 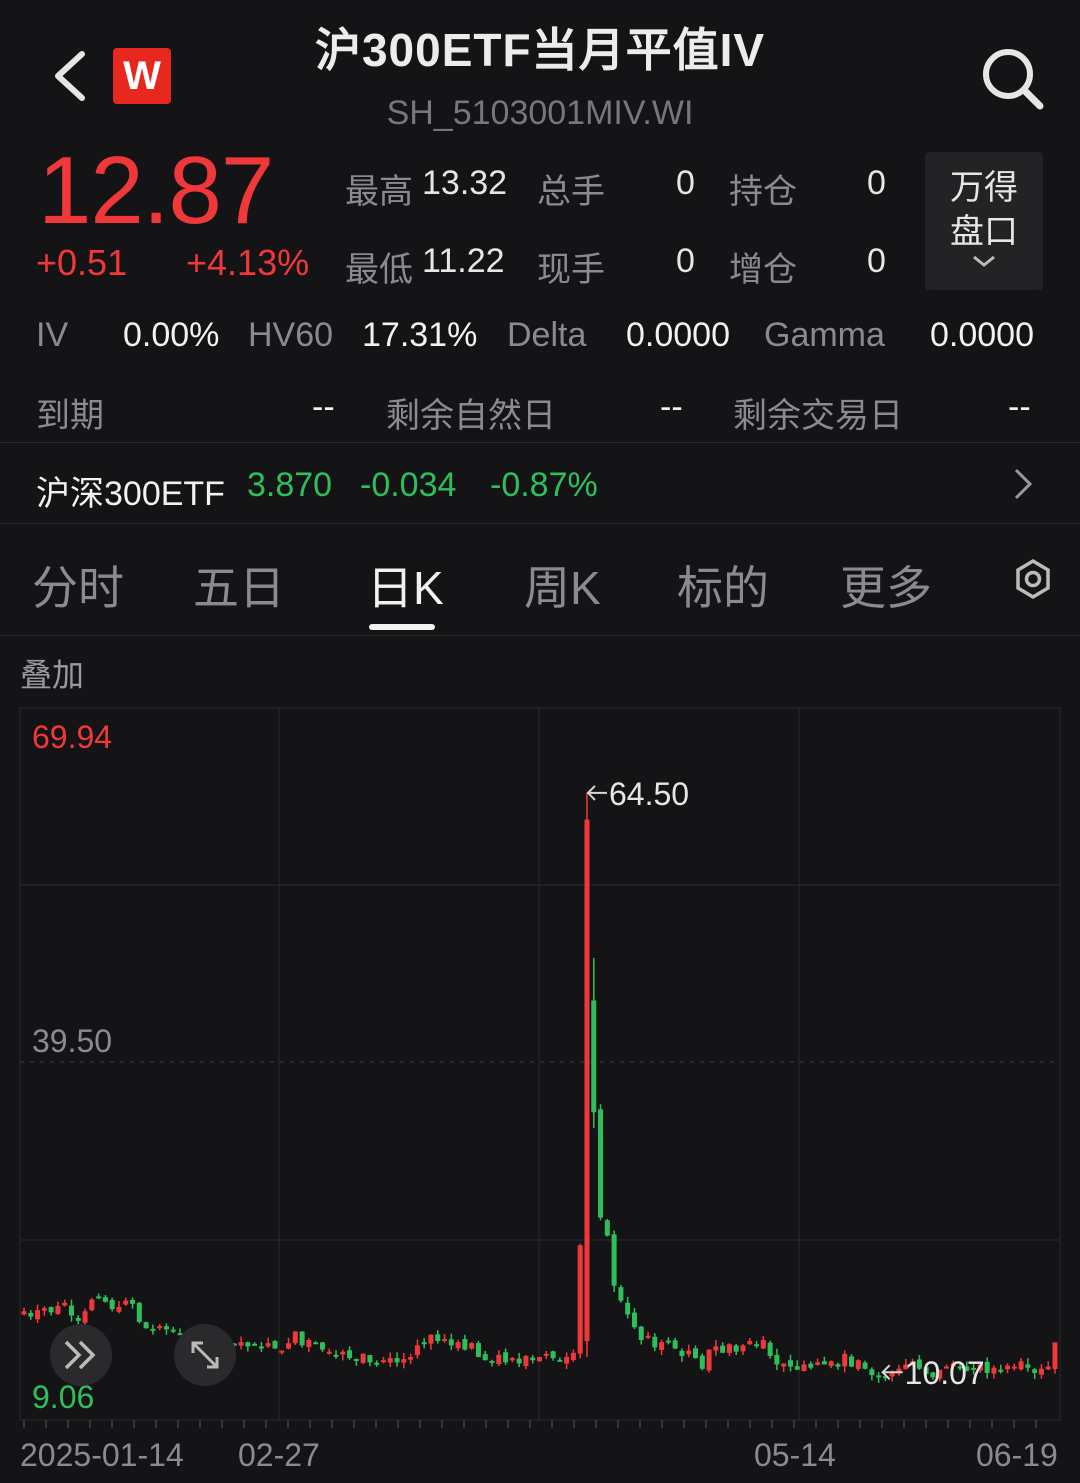 I want to click on expiry-value: --, so click(x=323, y=407).